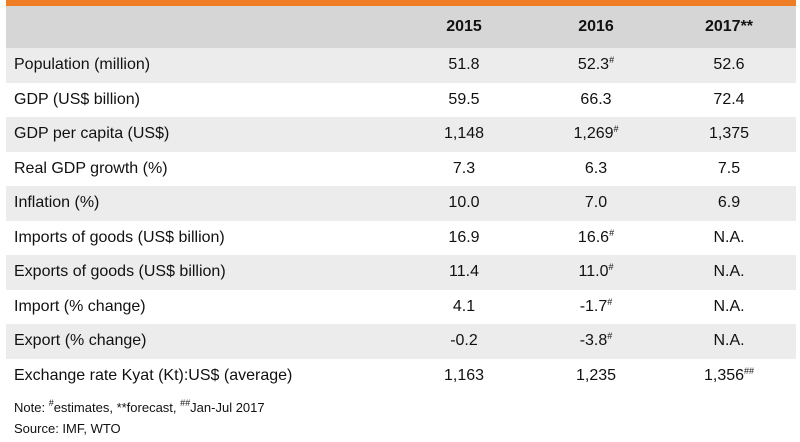  I want to click on value-text: 16.9, so click(464, 237).